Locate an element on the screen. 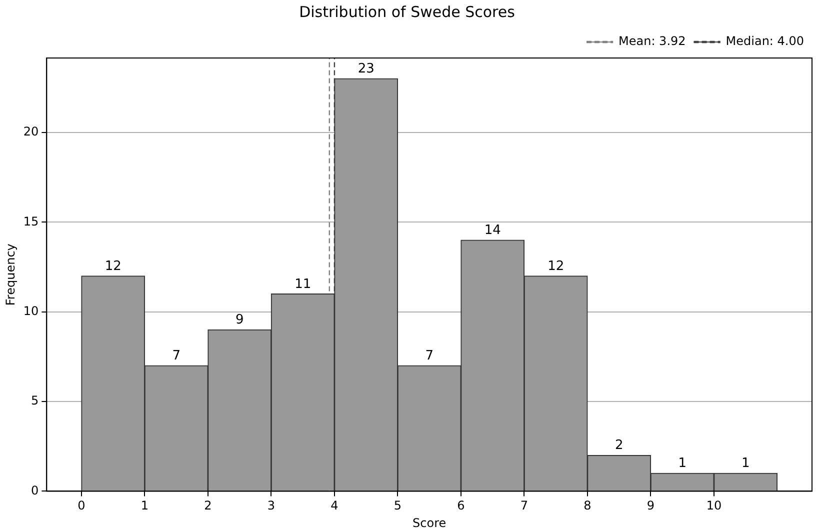 The image size is (816, 531). data-label: 2 is located at coordinates (619, 446).